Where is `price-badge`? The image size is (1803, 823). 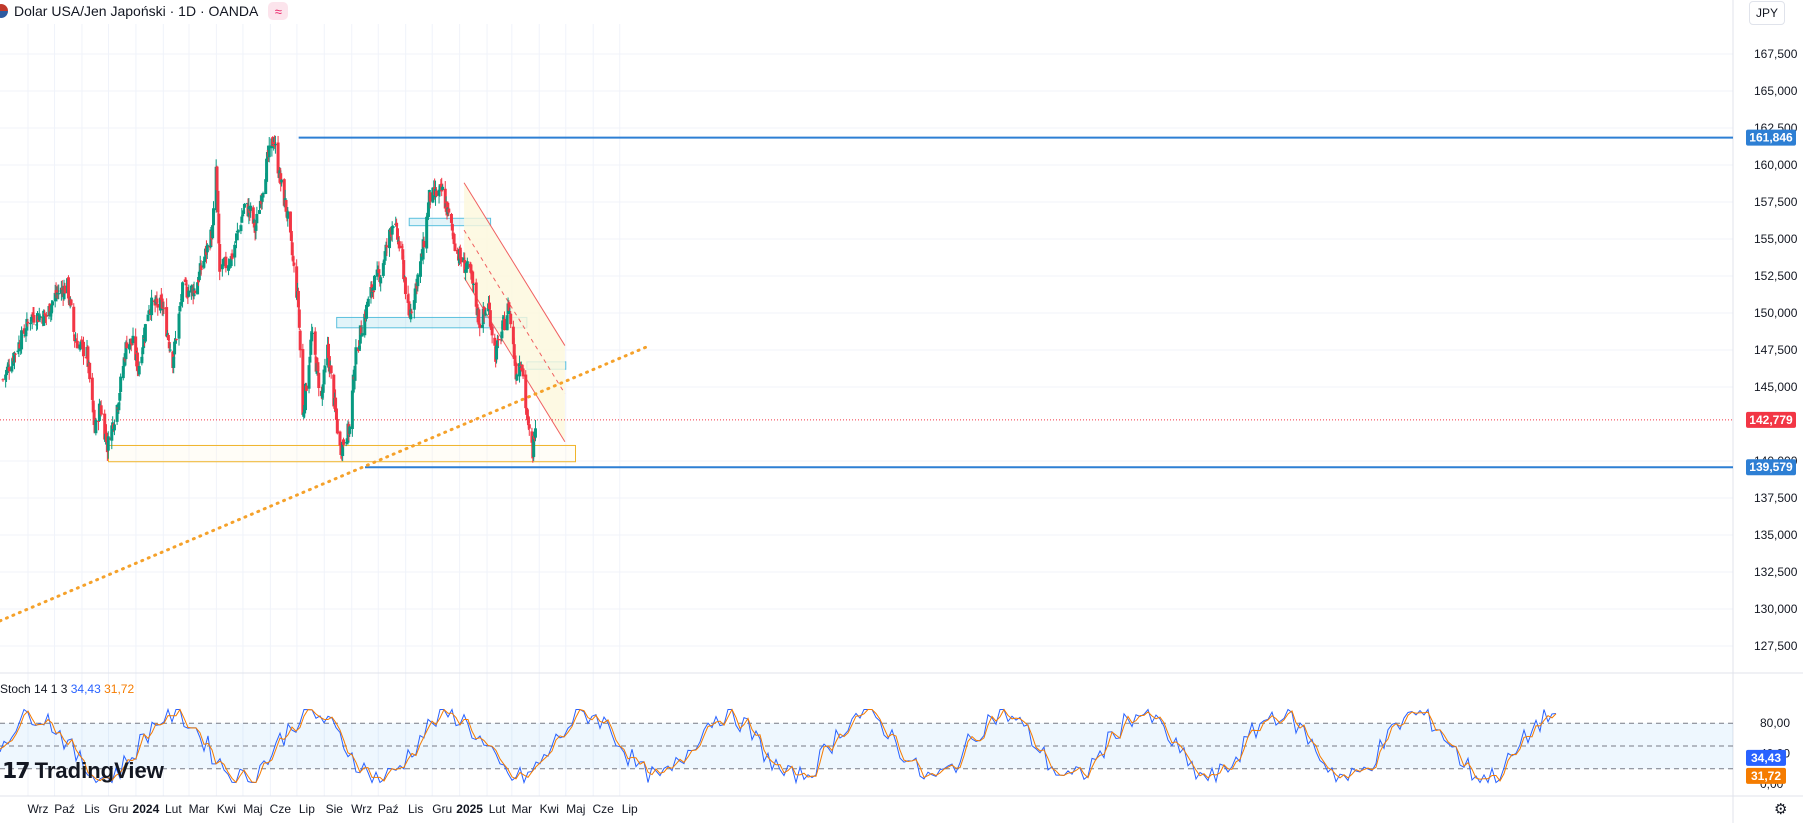
price-badge is located at coordinates (1771, 419).